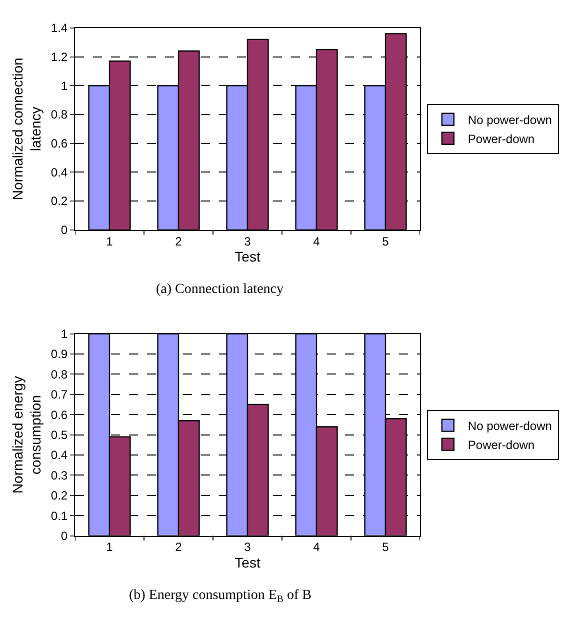 This screenshot has height=643, width=571. I want to click on y-tick-label: 0.7, so click(59, 395).